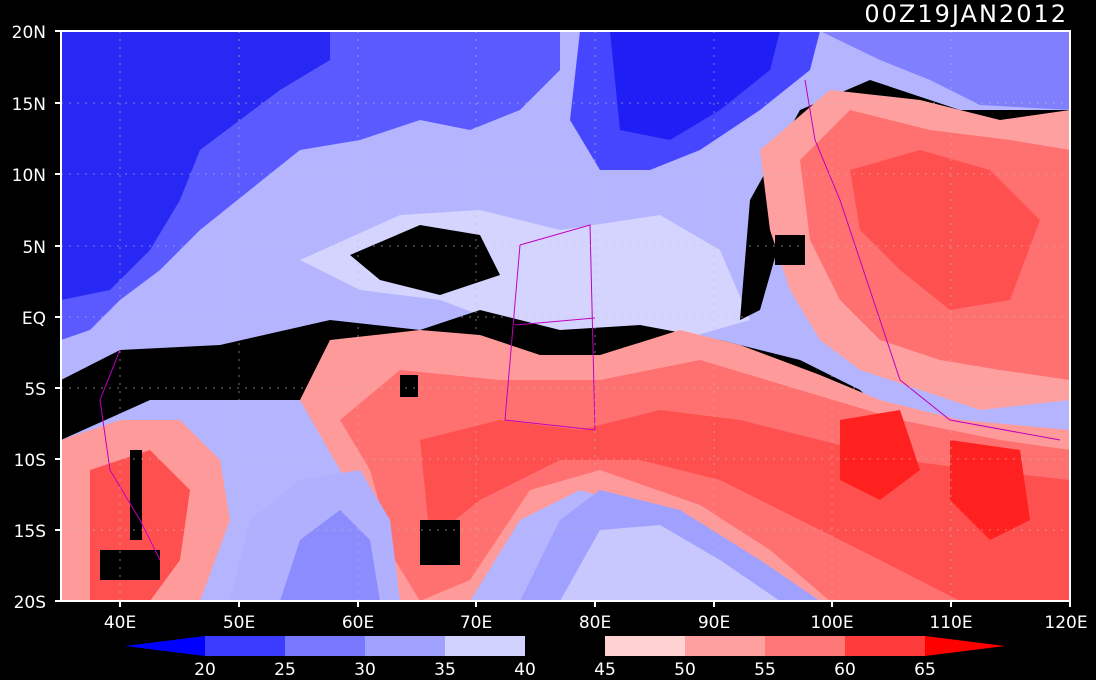  Describe the element at coordinates (120, 623) in the screenshot. I see `lon-label: 40E` at that location.